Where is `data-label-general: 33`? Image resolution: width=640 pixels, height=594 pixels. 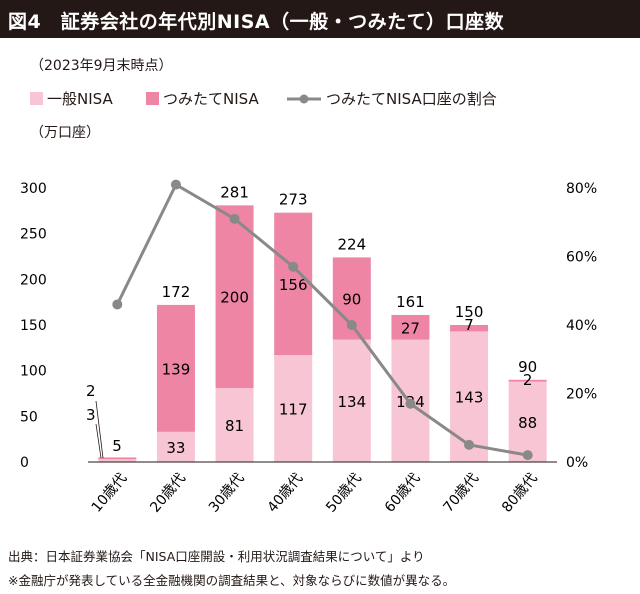
data-label-general: 33 is located at coordinates (175, 448).